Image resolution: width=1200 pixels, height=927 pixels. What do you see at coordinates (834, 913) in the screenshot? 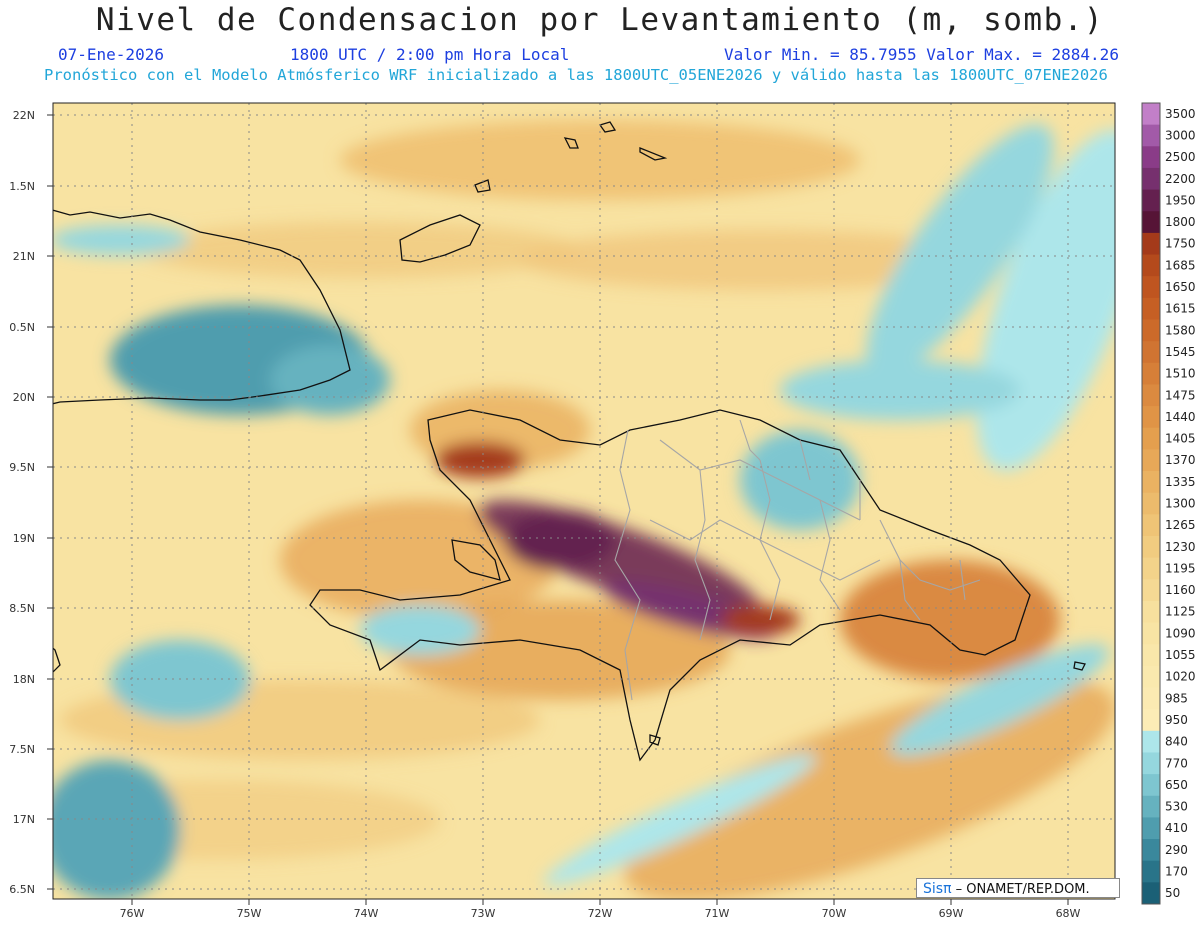
I see `lon-label: 70W` at bounding box center [834, 913].